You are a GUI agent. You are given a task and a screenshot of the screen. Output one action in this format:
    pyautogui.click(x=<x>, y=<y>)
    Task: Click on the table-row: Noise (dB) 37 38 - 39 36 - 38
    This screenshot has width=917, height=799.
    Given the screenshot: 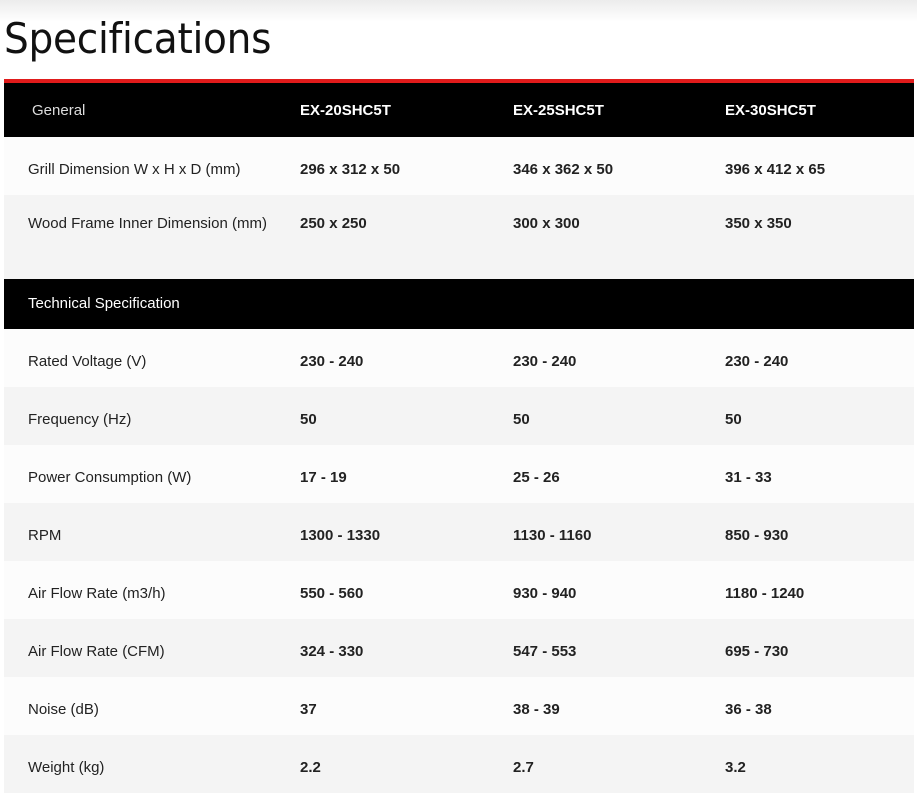 What is the action you would take?
    pyautogui.click(x=459, y=706)
    